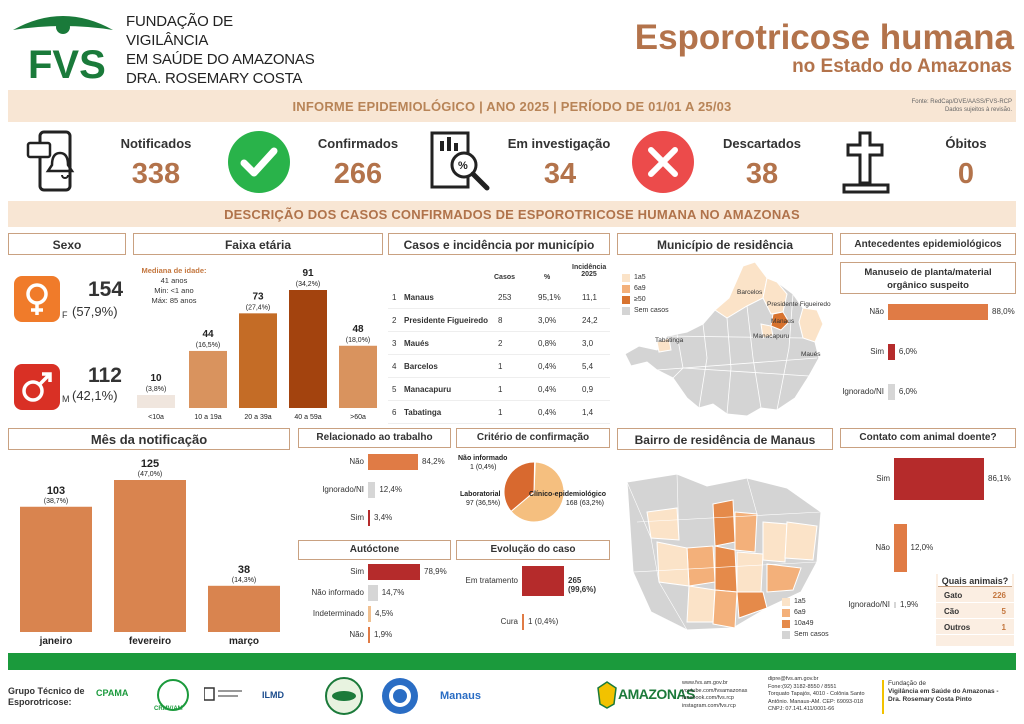 Image resolution: width=1024 pixels, height=724 pixels. What do you see at coordinates (358, 143) in the screenshot?
I see `kpi-label-confirmados: Confirmados` at bounding box center [358, 143].